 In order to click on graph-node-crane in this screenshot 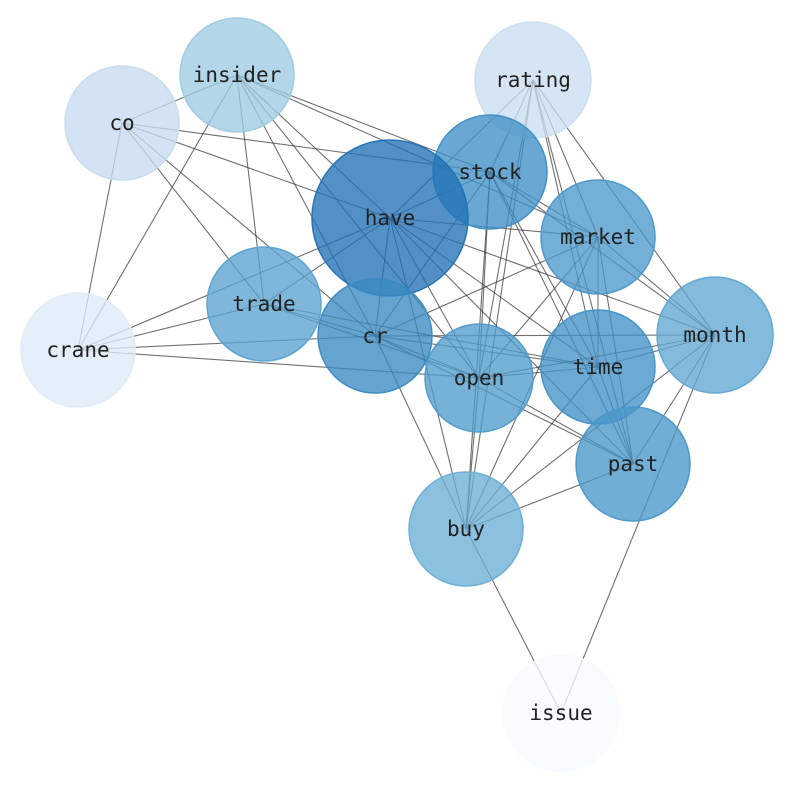, I will do `click(78, 350)`.